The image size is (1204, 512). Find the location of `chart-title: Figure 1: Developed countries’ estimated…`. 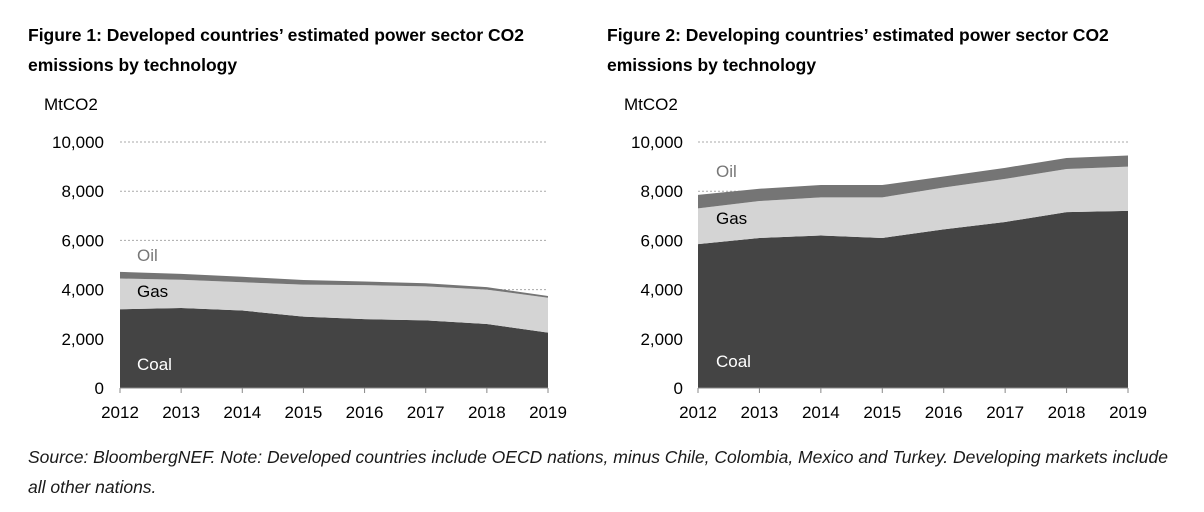

chart-title: Figure 1: Developed countries’ estimated… is located at coordinates (276, 50).